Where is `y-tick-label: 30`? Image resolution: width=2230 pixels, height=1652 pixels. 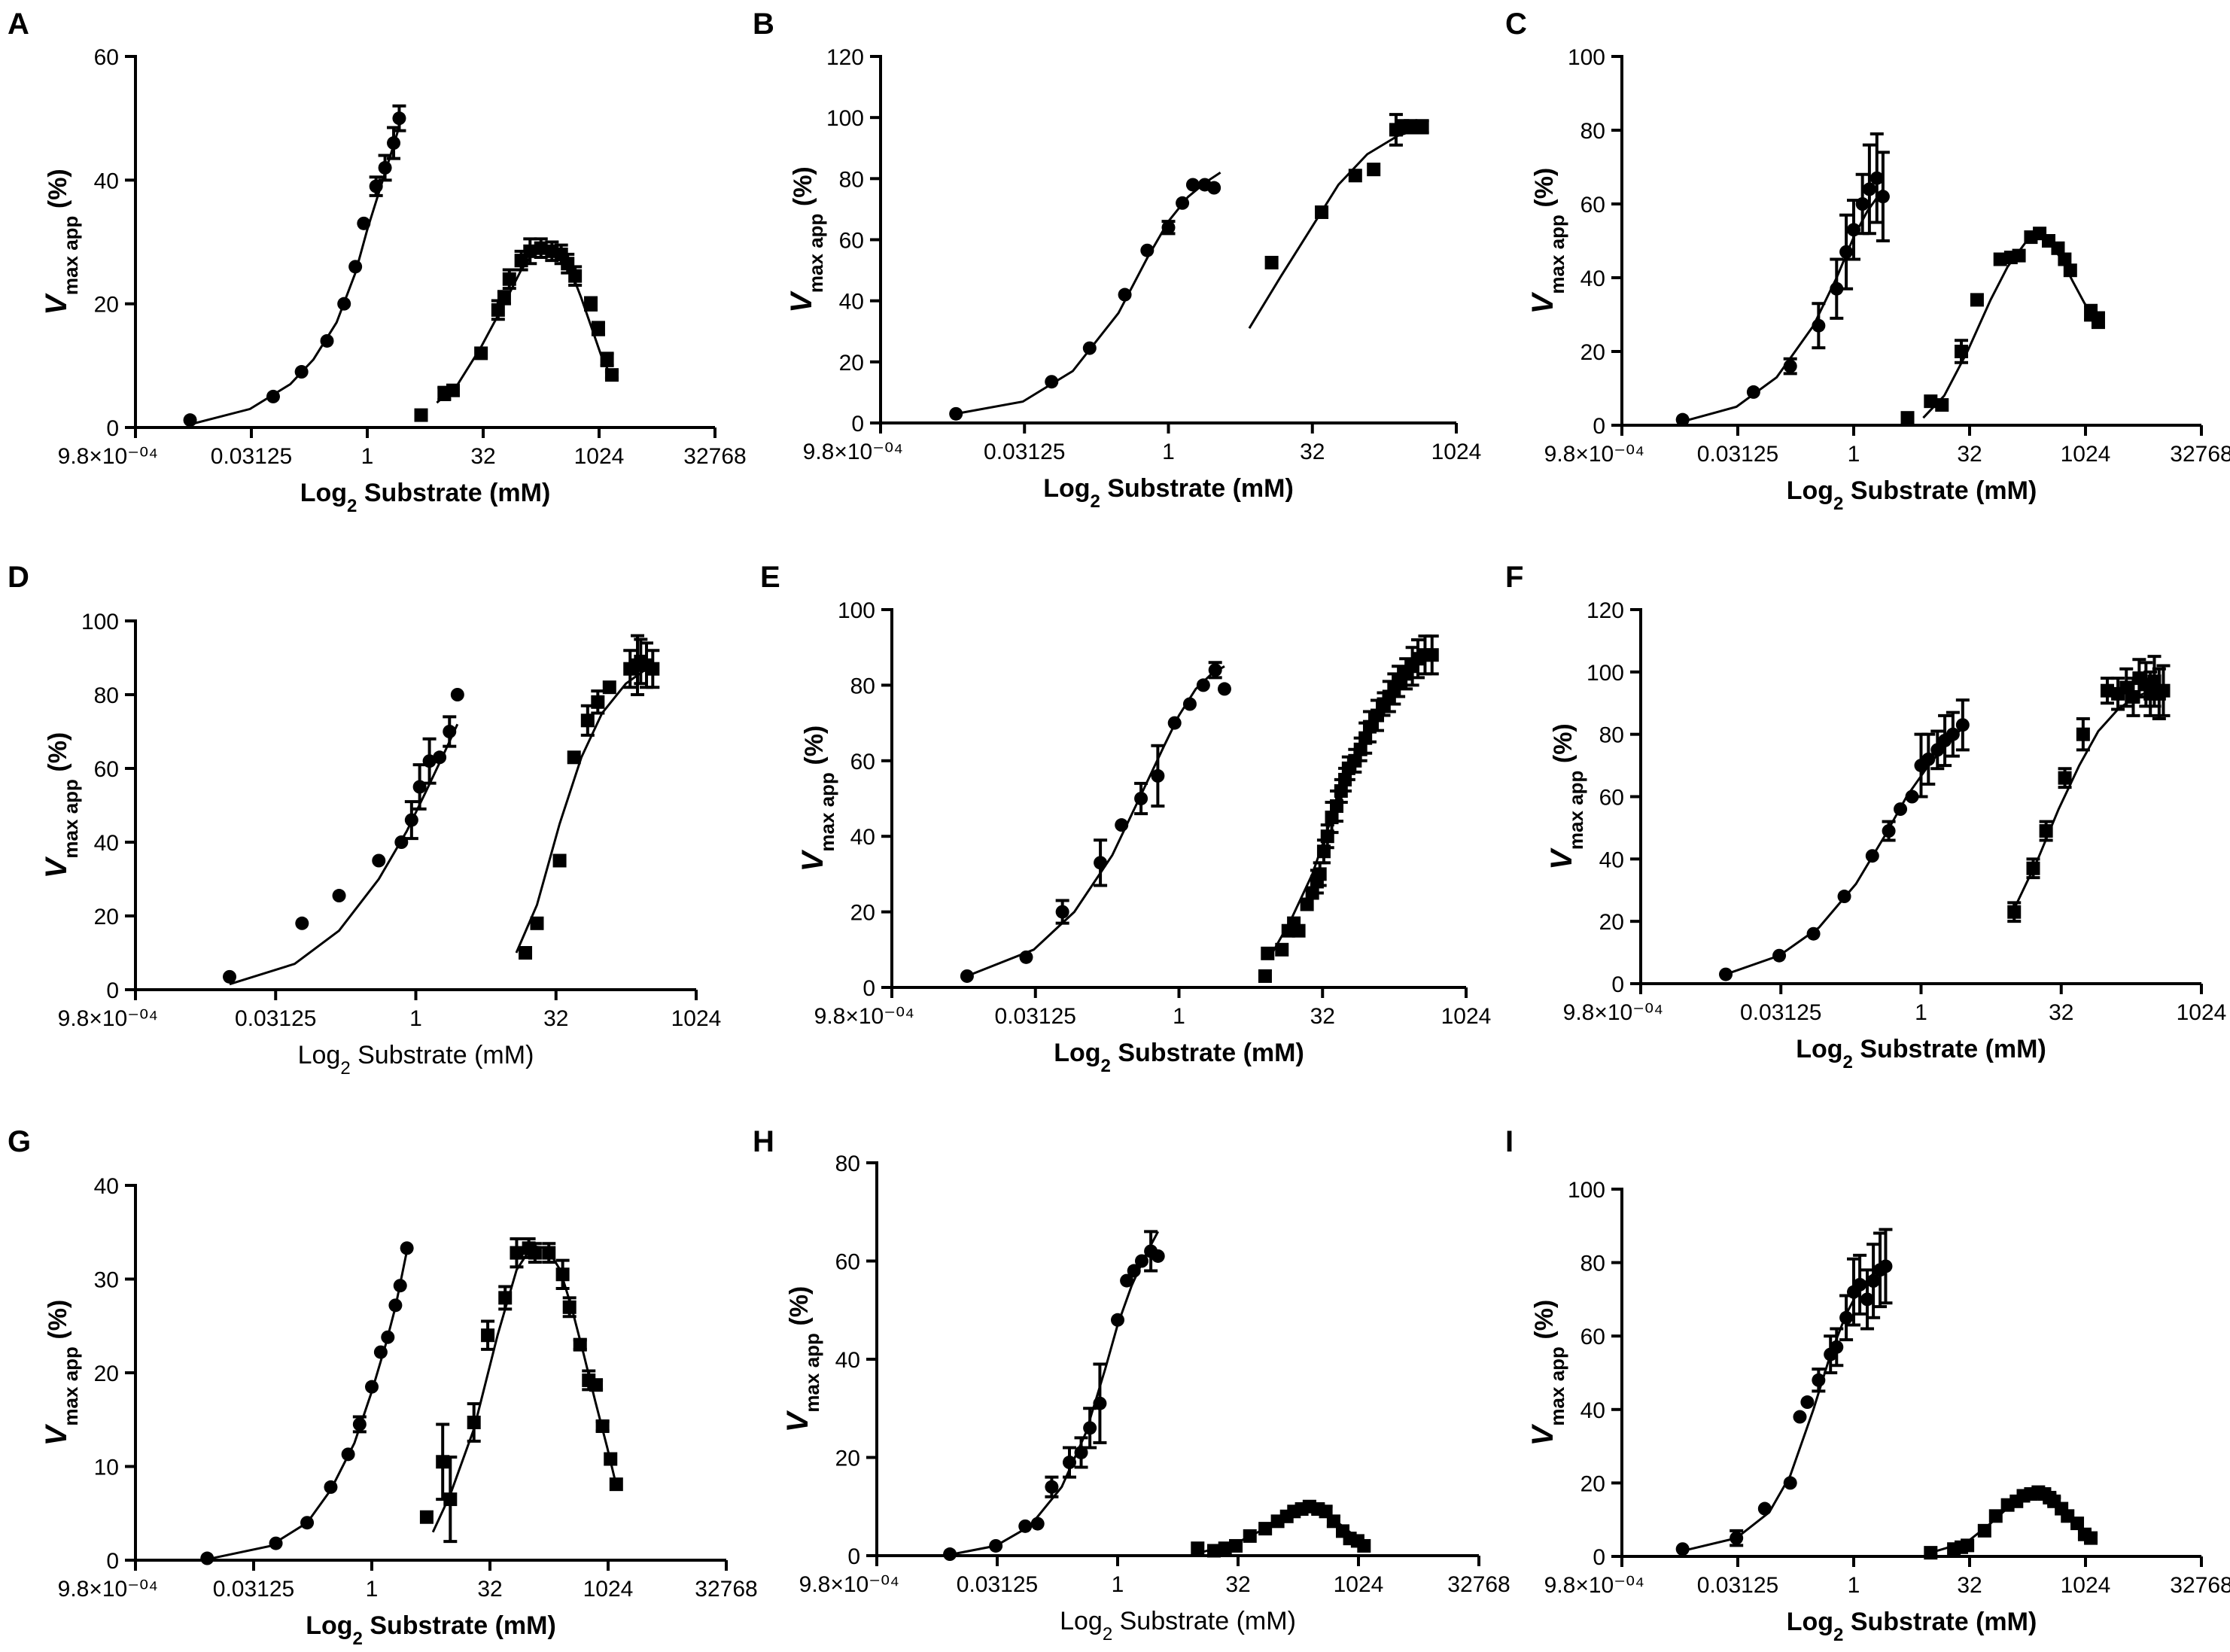
y-tick-label: 30 is located at coordinates (106, 1281).